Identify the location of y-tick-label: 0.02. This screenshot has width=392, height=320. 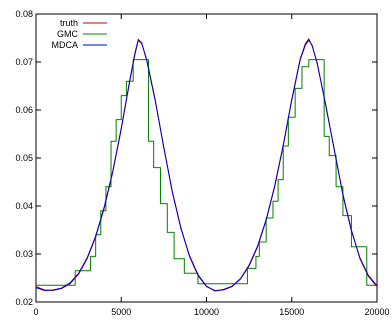
(24, 302).